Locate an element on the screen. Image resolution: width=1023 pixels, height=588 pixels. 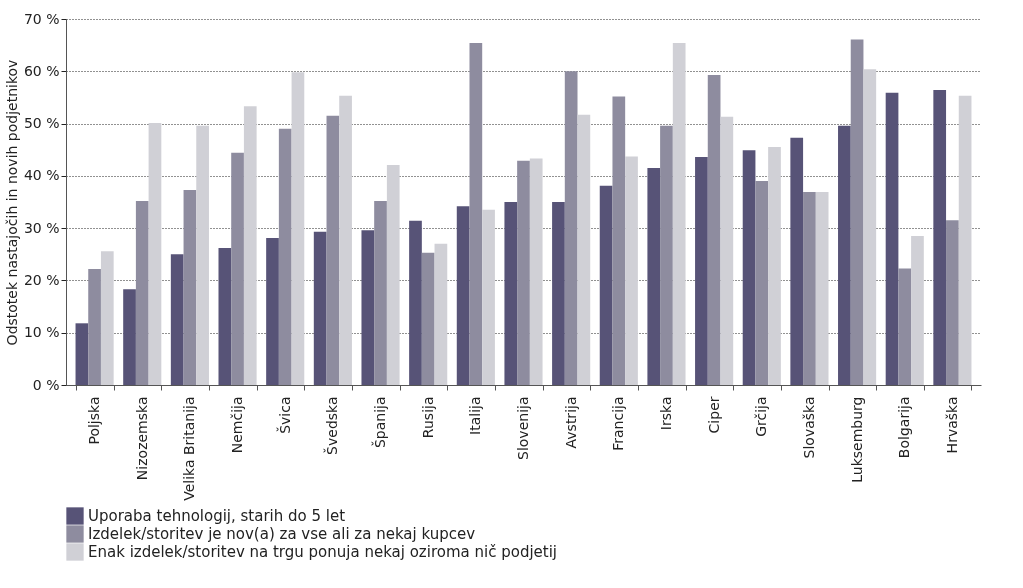
x-tick-label: Ciper is located at coordinates (713, 415).